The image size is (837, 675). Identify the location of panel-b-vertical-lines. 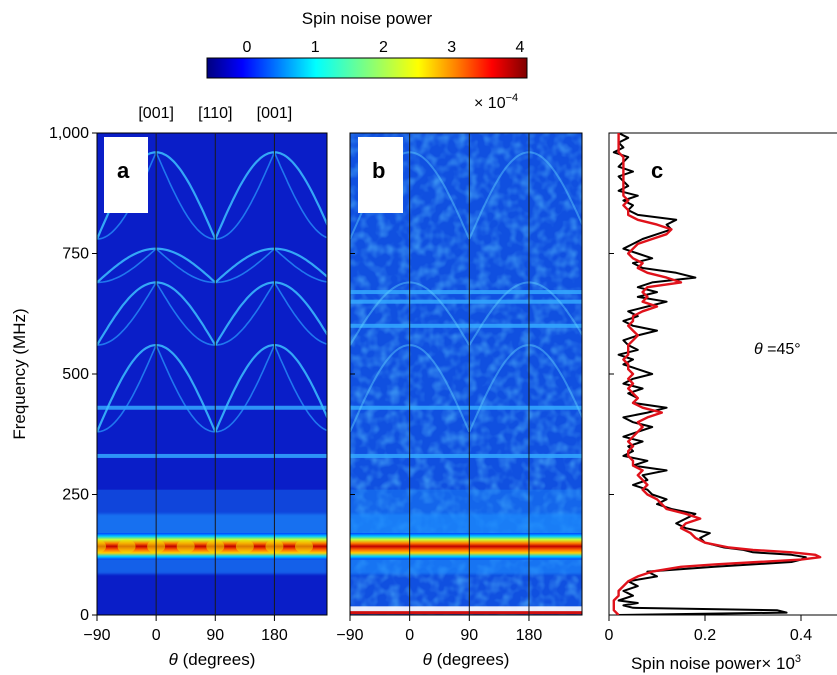
(469, 374).